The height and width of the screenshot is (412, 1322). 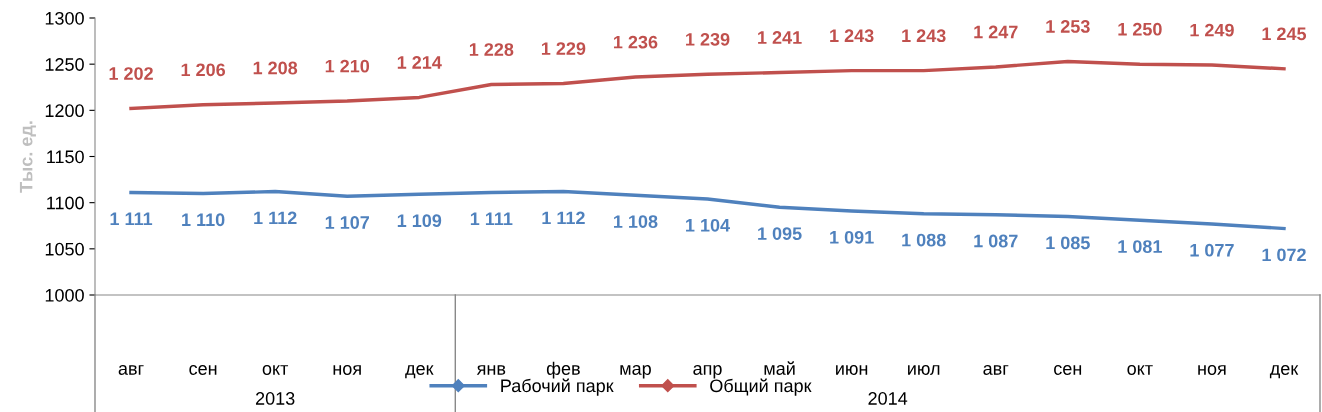 What do you see at coordinates (563, 370) in the screenshot?
I see `x-tick-label: фев` at bounding box center [563, 370].